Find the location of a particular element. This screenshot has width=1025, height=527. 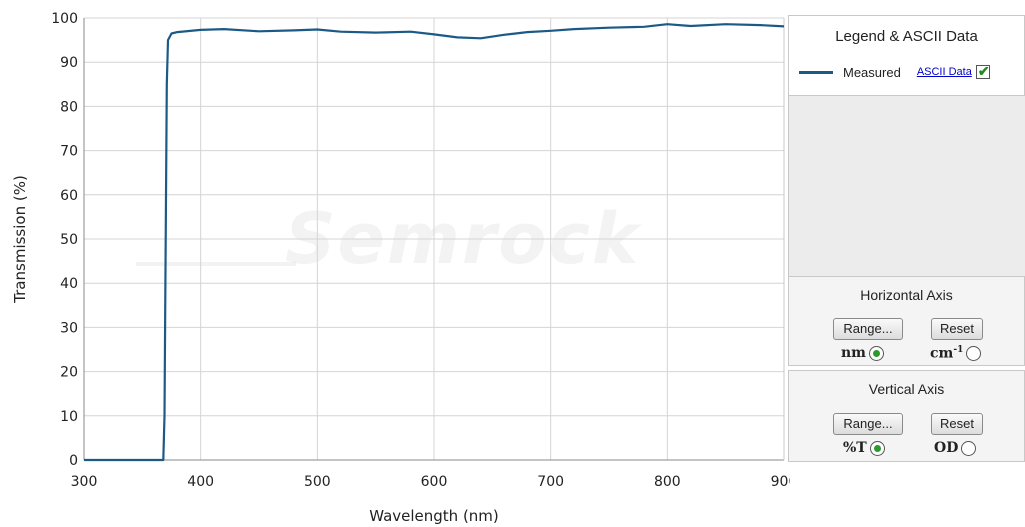

x-tick-label: 700 is located at coordinates (550, 482).